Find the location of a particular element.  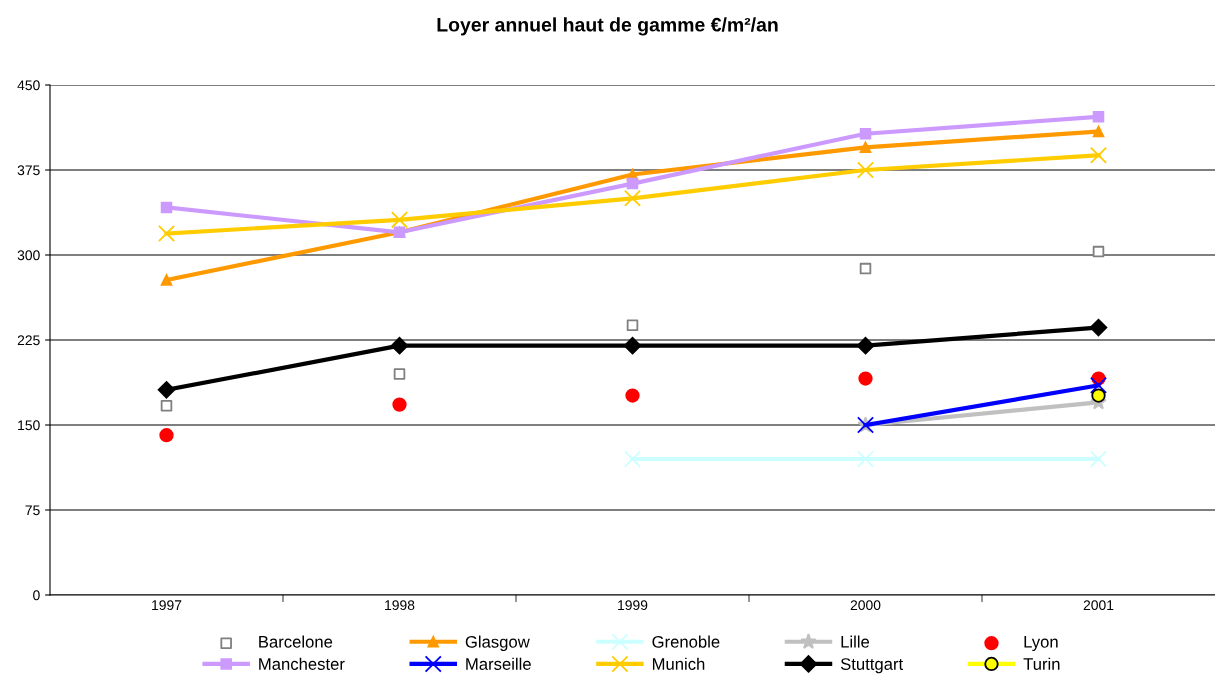

x-tick-label: 1999 is located at coordinates (633, 605).